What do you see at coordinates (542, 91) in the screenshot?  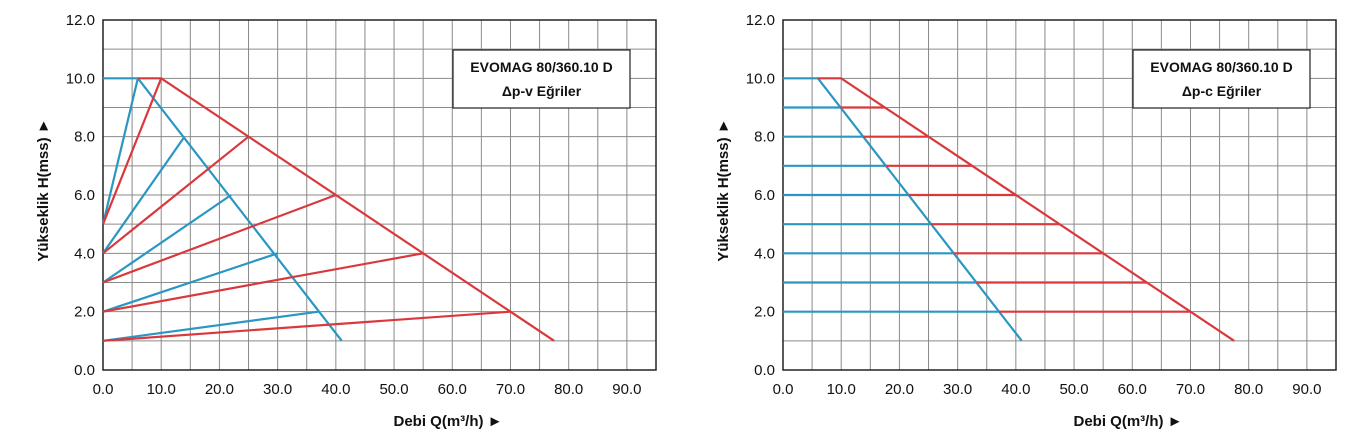 I see `chart-subtitle: Δp-v Eğriler` at bounding box center [542, 91].